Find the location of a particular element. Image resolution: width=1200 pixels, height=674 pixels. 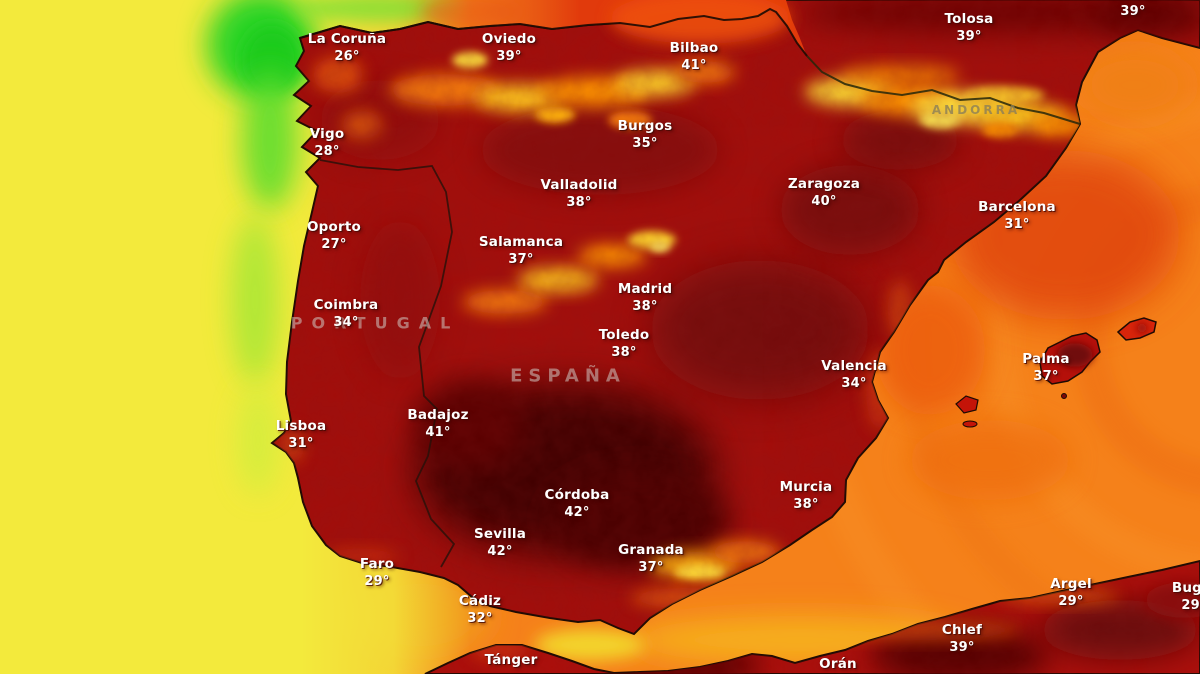

formentera-island is located at coordinates (970, 424).